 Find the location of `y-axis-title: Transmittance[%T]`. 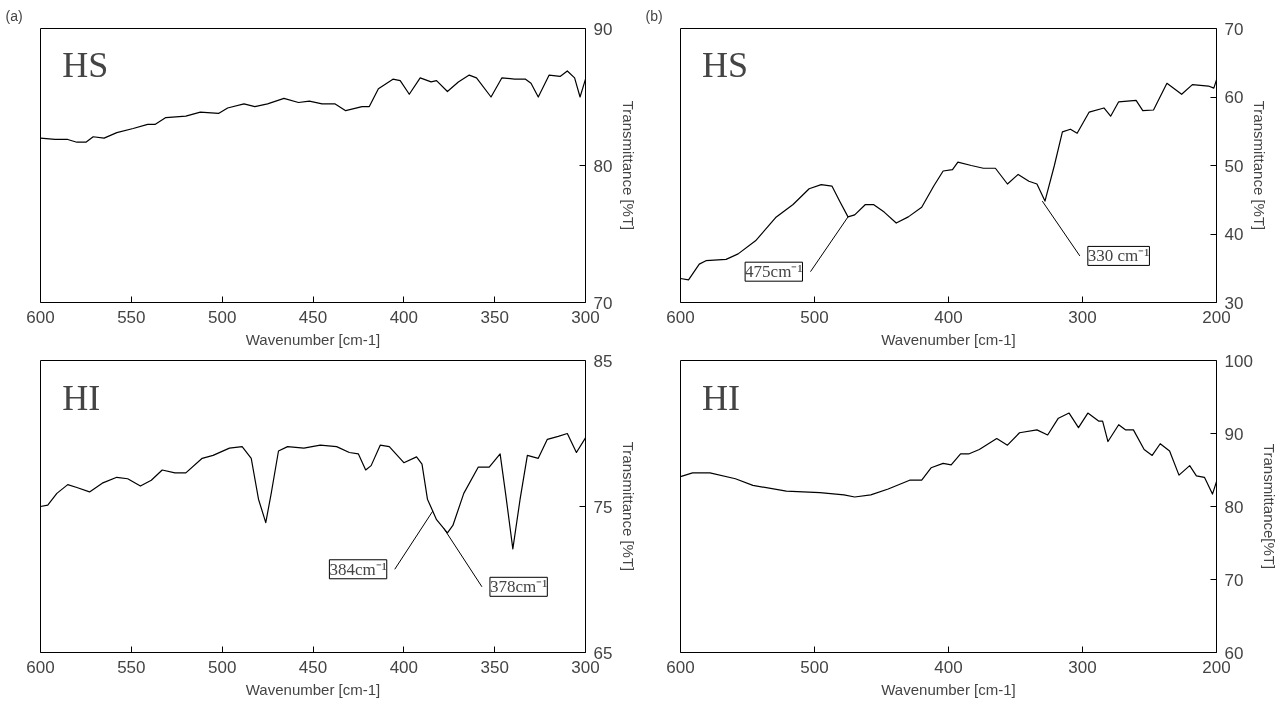

y-axis-title: Transmittance[%T] is located at coordinates (1269, 506).